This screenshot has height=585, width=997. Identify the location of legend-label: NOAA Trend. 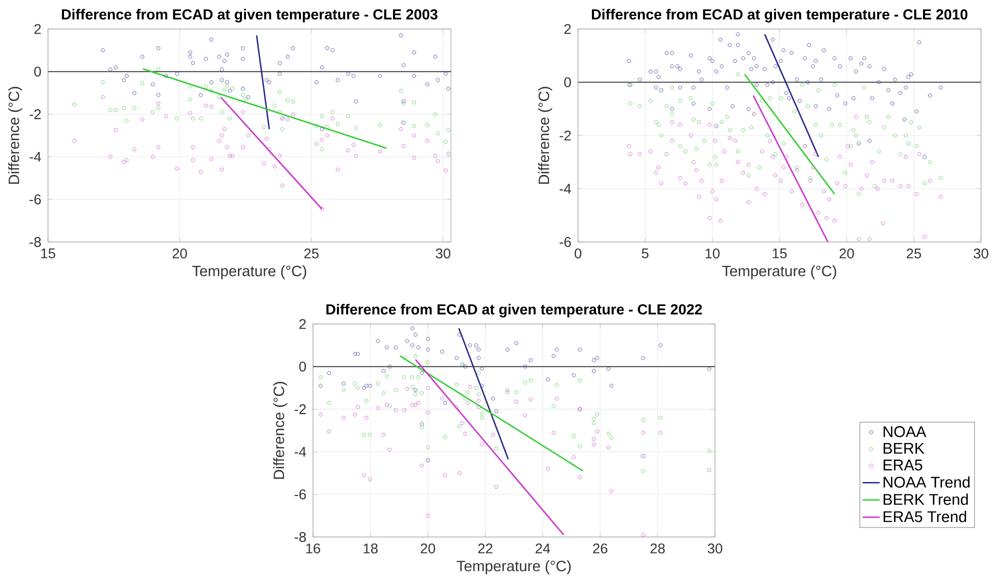
(927, 482).